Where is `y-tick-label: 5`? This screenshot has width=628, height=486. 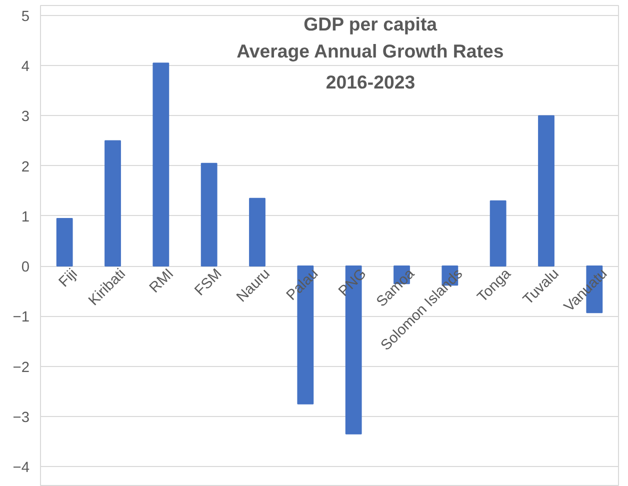 y-tick-label: 5 is located at coordinates (25, 17).